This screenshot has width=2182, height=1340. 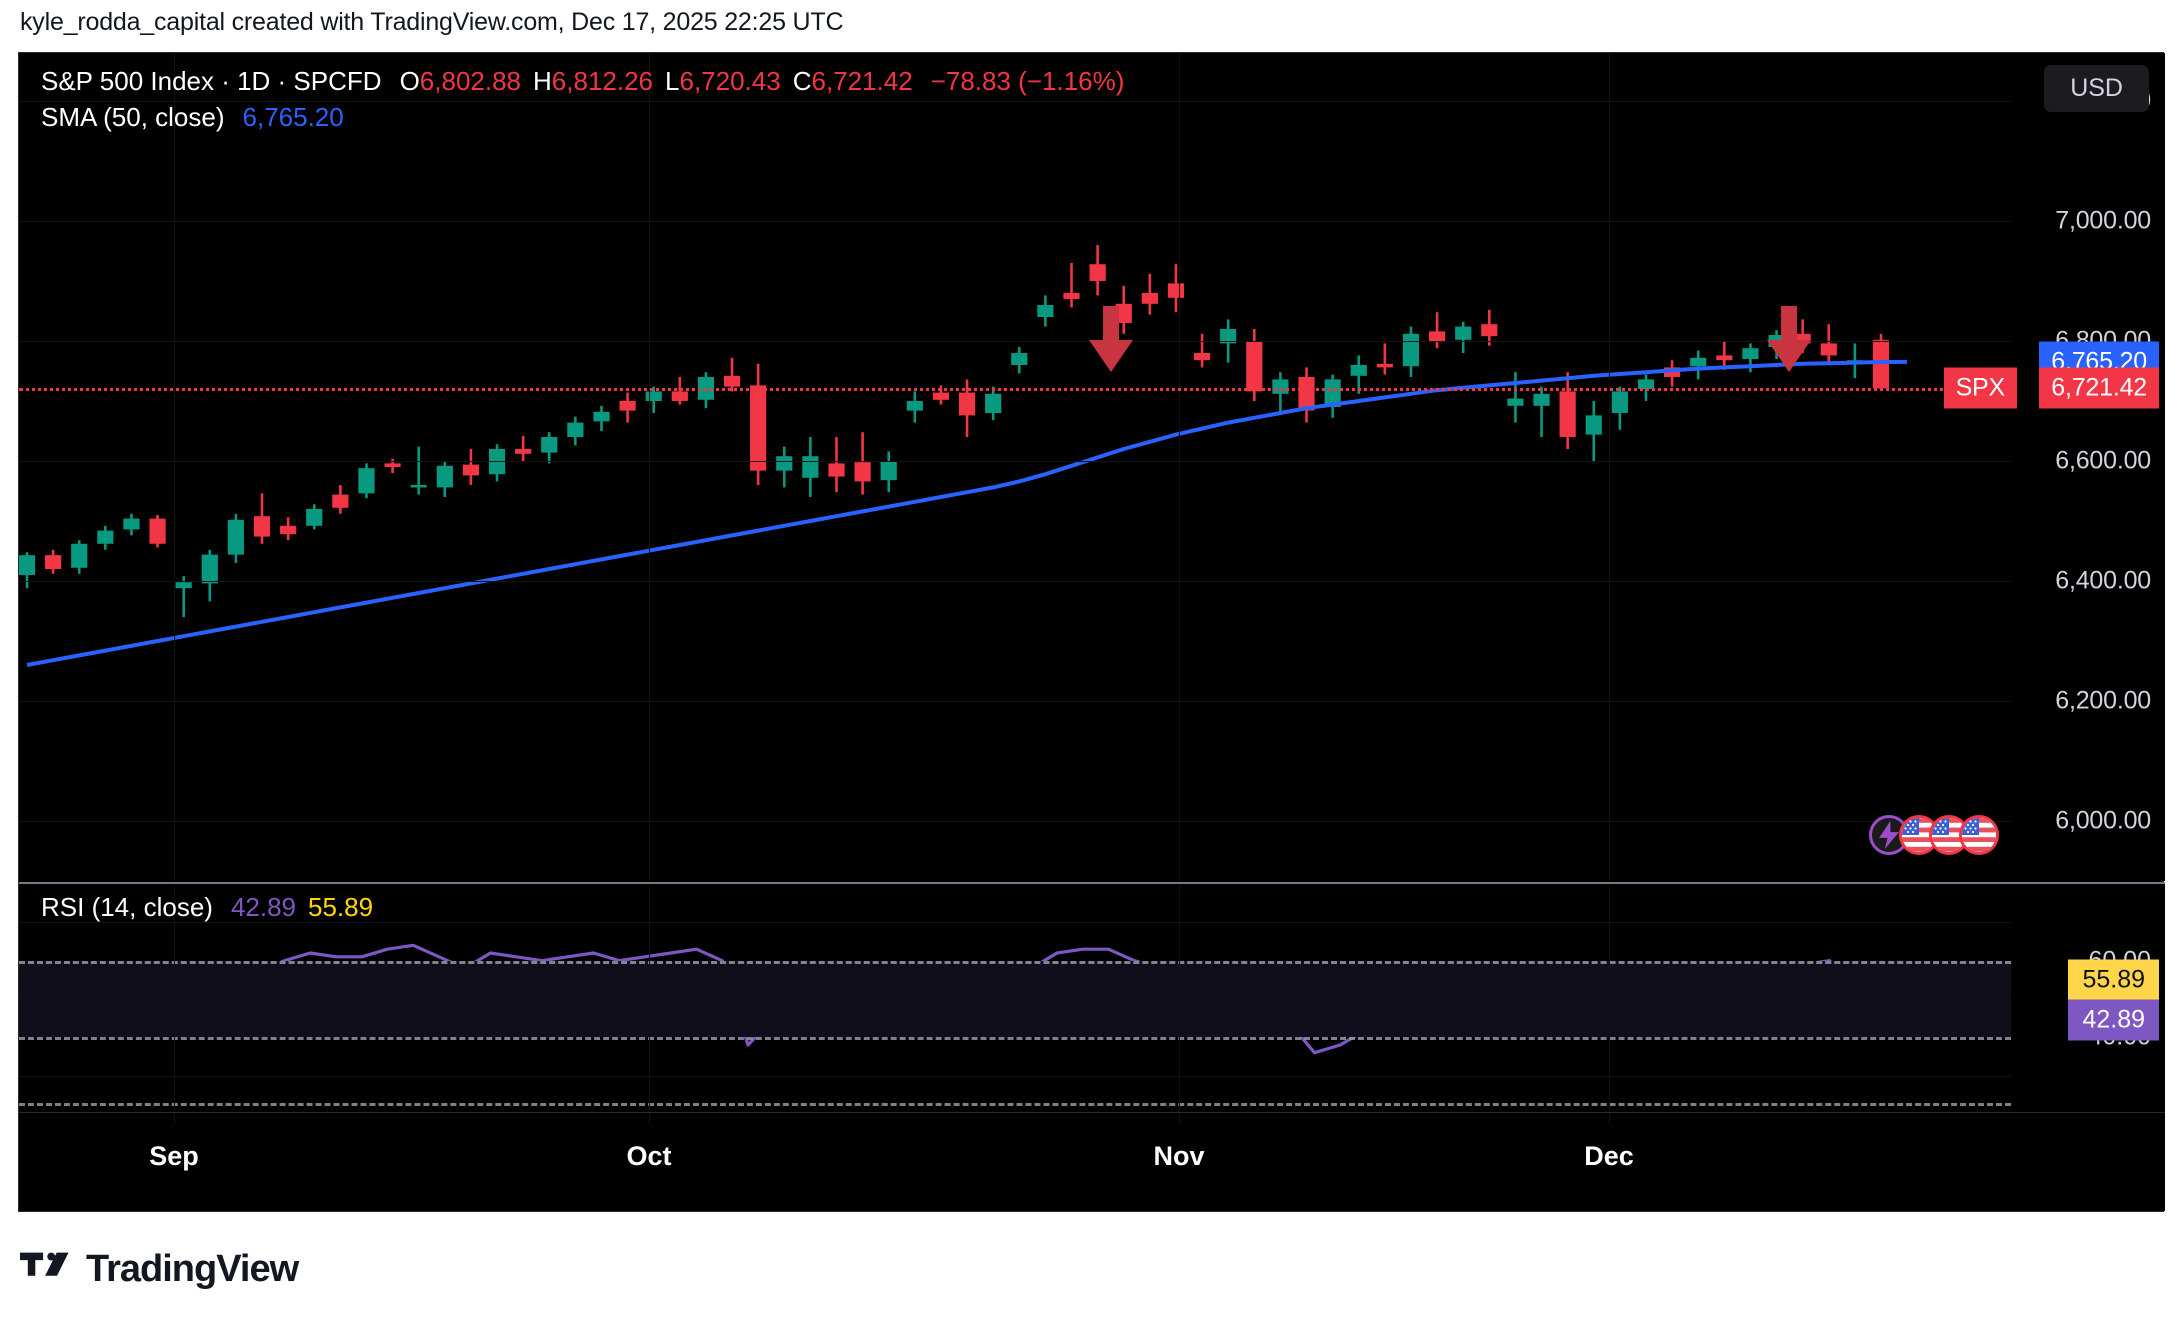 What do you see at coordinates (1092, 1161) in the screenshot?
I see `time-axis: Sep Oct Nov Dec` at bounding box center [1092, 1161].